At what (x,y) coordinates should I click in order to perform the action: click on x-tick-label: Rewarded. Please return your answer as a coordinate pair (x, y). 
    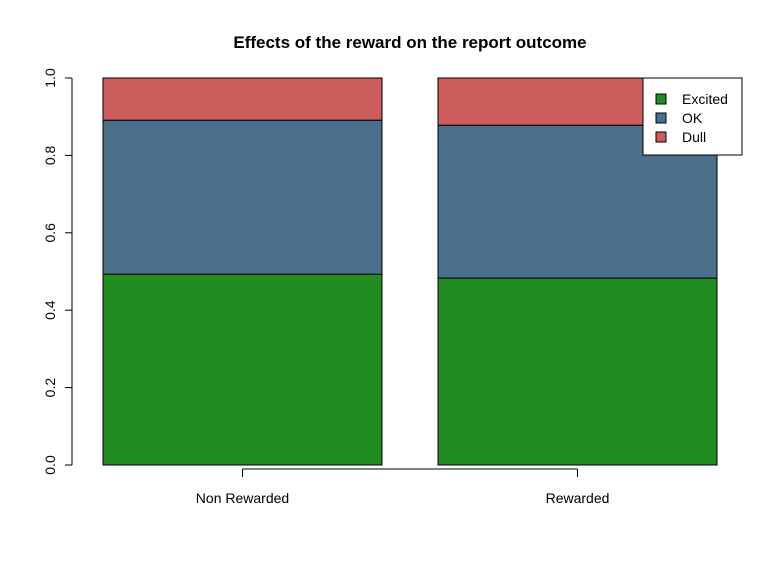
    Looking at the image, I should click on (578, 498).